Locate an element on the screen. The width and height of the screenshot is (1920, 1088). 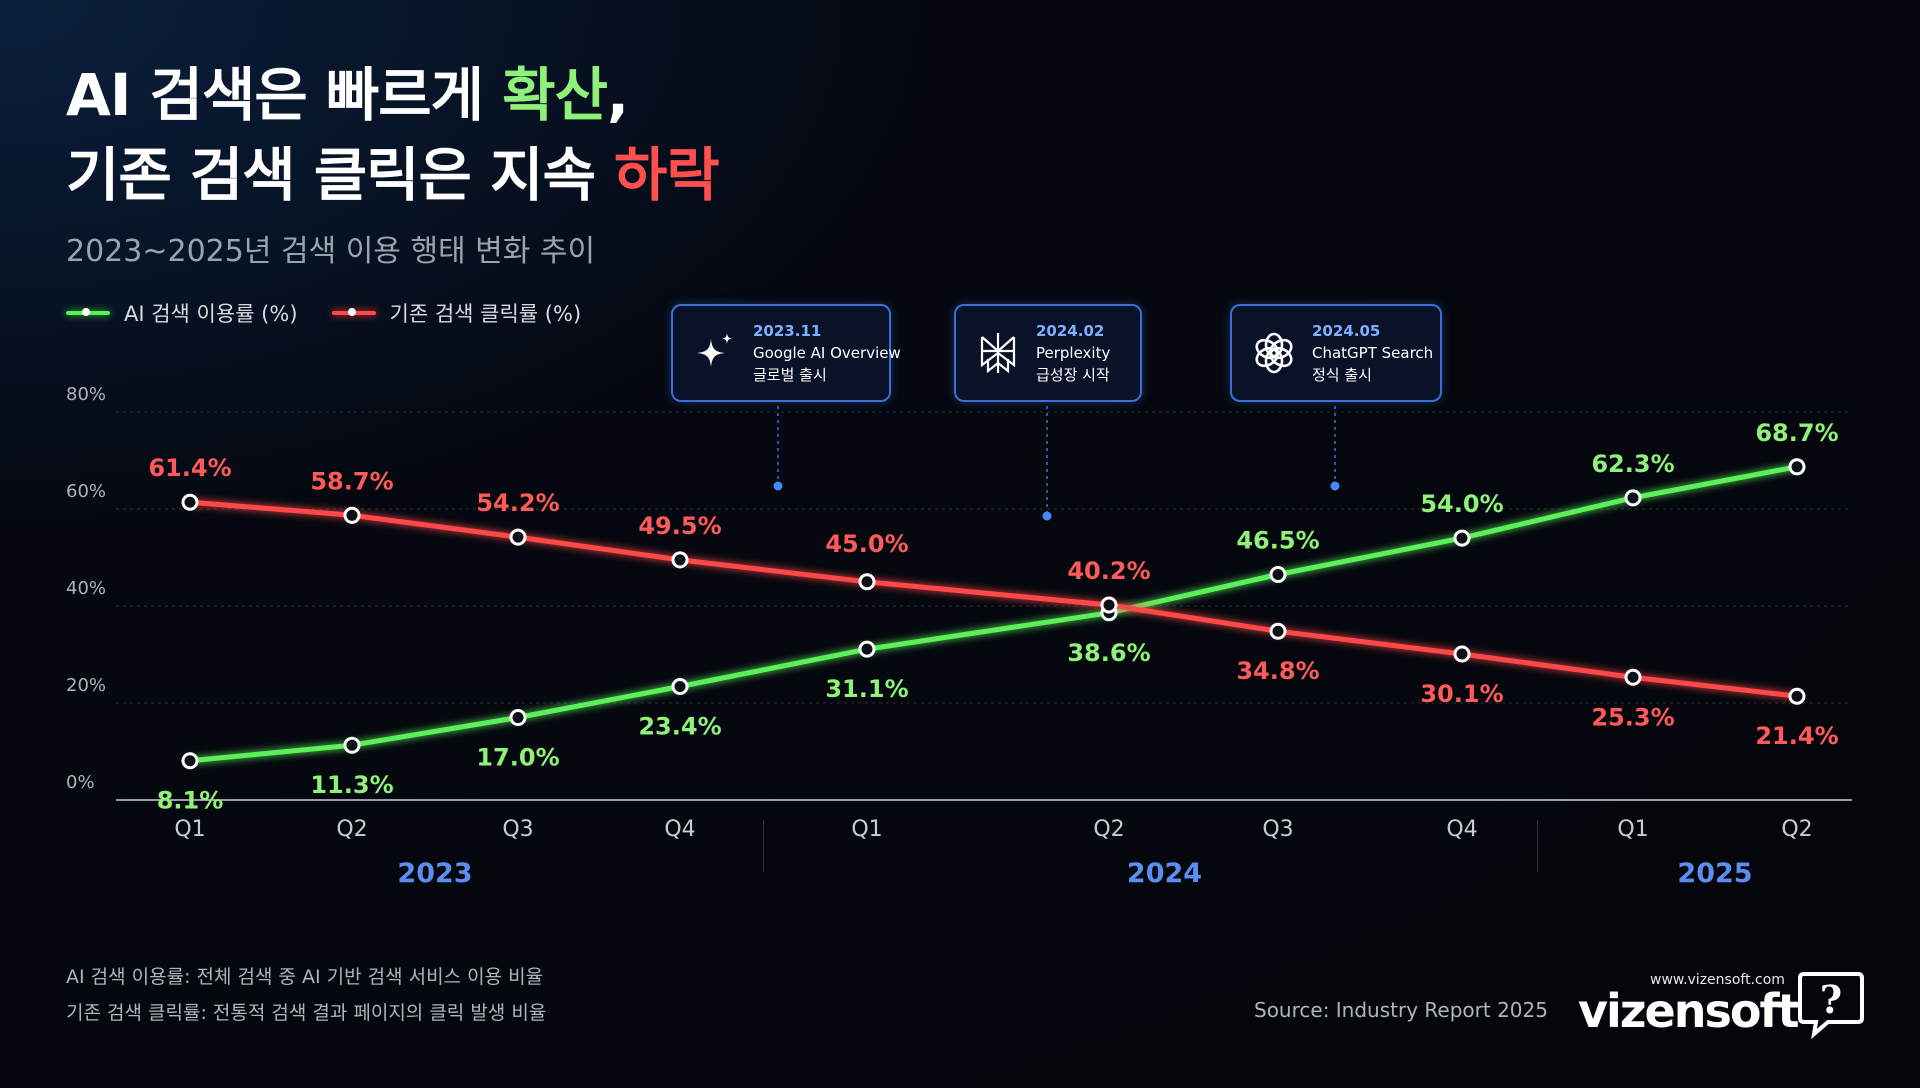
data-label: 23.4% is located at coordinates (679, 727).